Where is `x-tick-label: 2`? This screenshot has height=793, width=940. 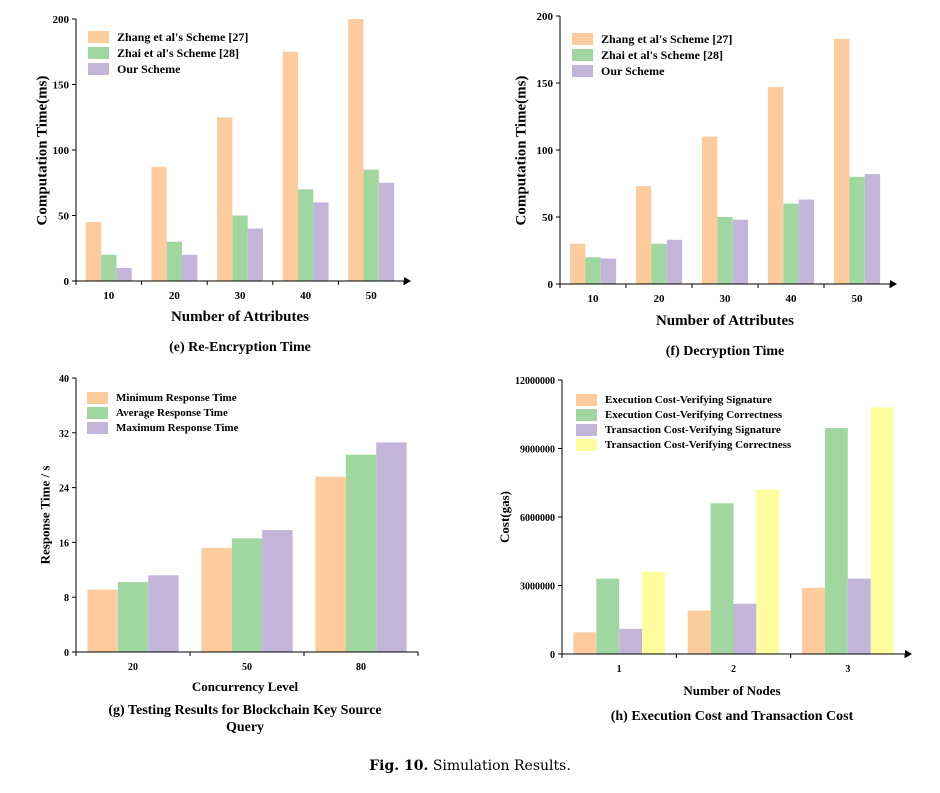
x-tick-label: 2 is located at coordinates (733, 669).